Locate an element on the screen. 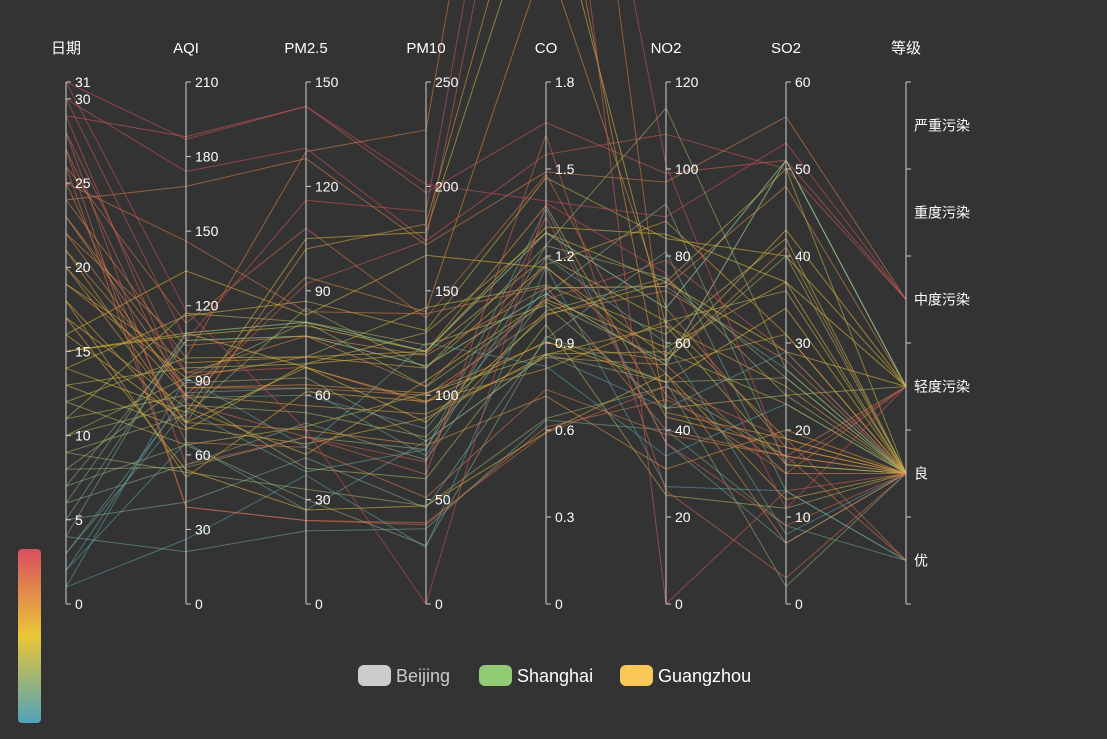 The width and height of the screenshot is (1107, 739). axis-name: 日期 is located at coordinates (66, 48).